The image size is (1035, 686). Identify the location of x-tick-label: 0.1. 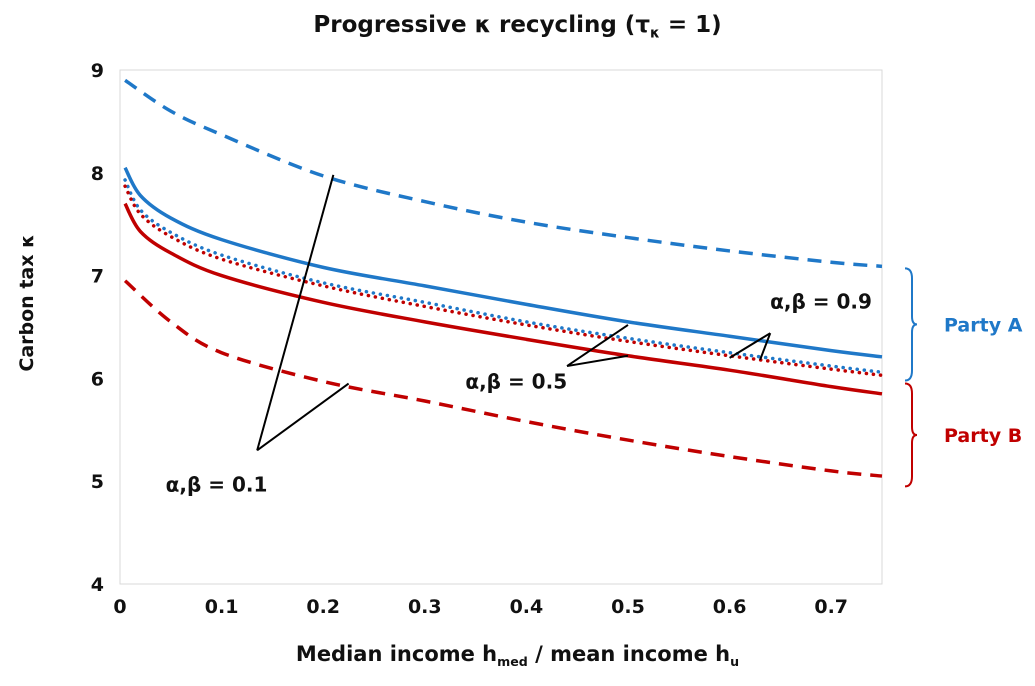
(222, 607).